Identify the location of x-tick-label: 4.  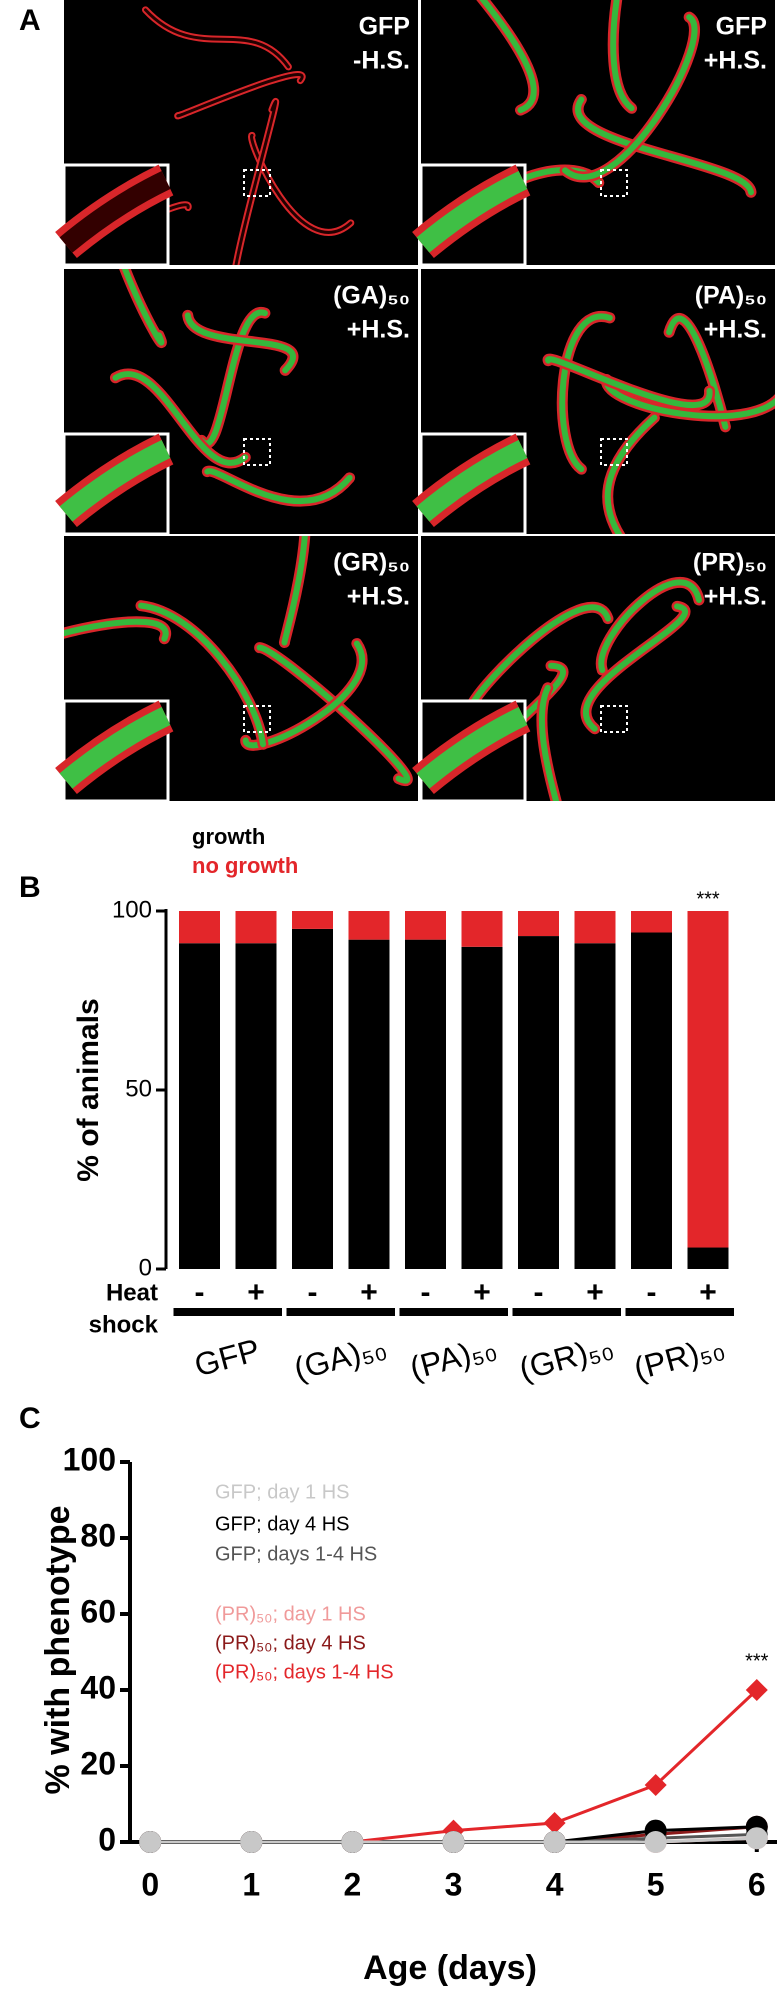
(555, 1884).